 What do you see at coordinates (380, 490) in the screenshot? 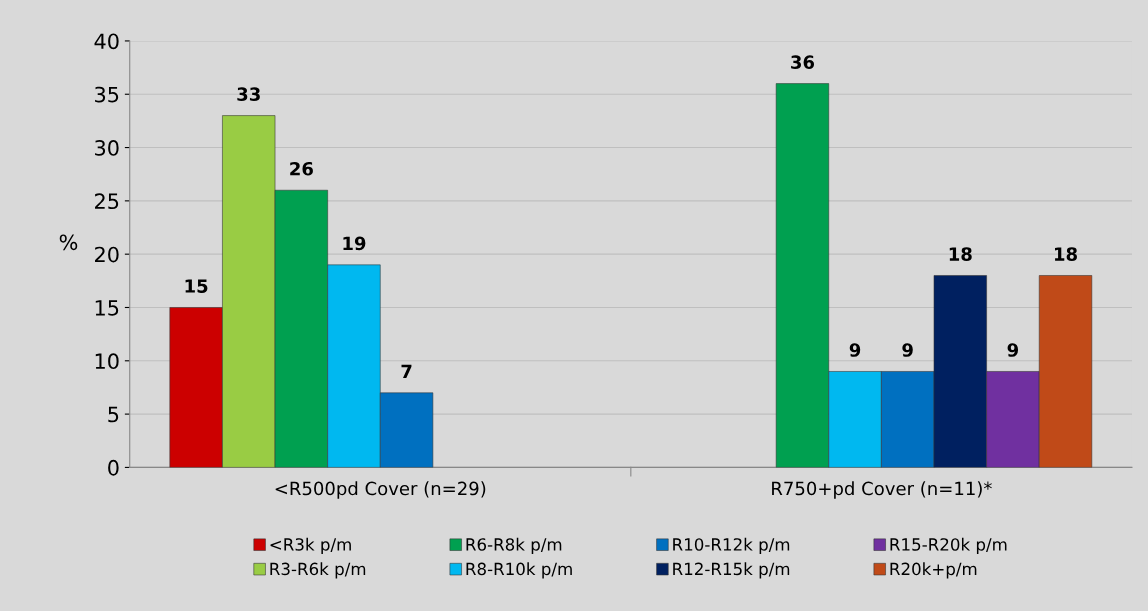
I see `x-tick-label: <R500pd Cover (n=29)` at bounding box center [380, 490].